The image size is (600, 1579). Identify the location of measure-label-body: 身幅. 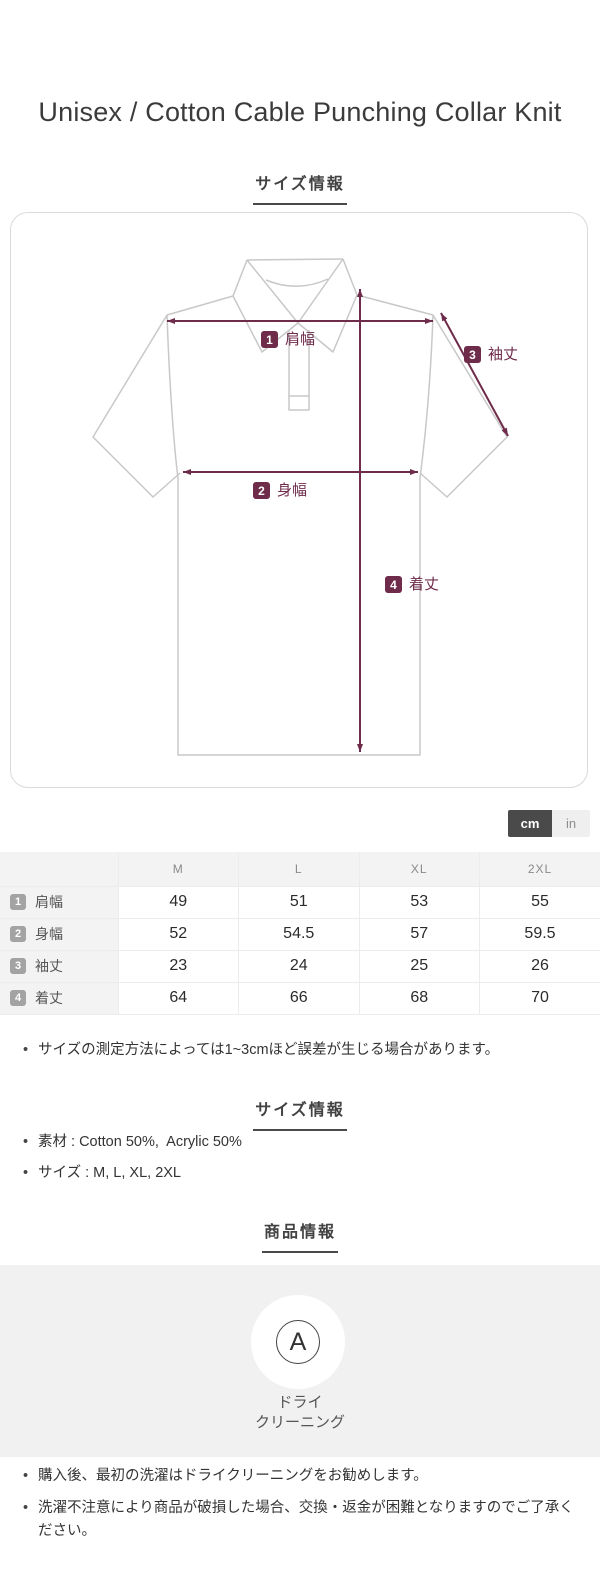
(292, 490).